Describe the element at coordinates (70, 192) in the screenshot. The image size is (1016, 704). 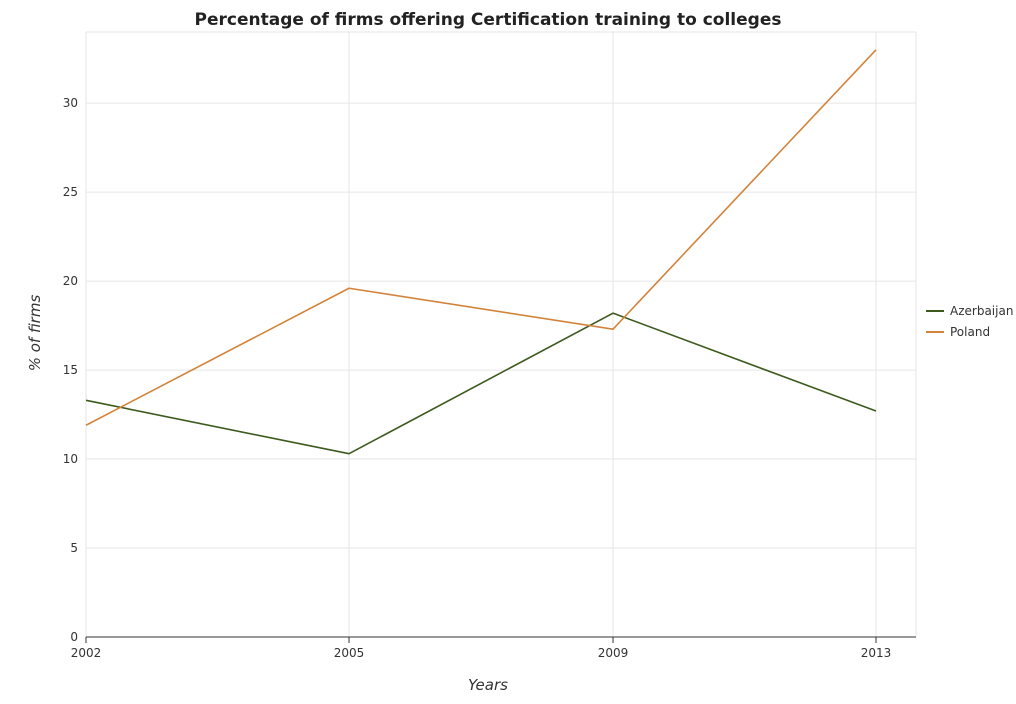
I see `y-tick-label: 25` at that location.